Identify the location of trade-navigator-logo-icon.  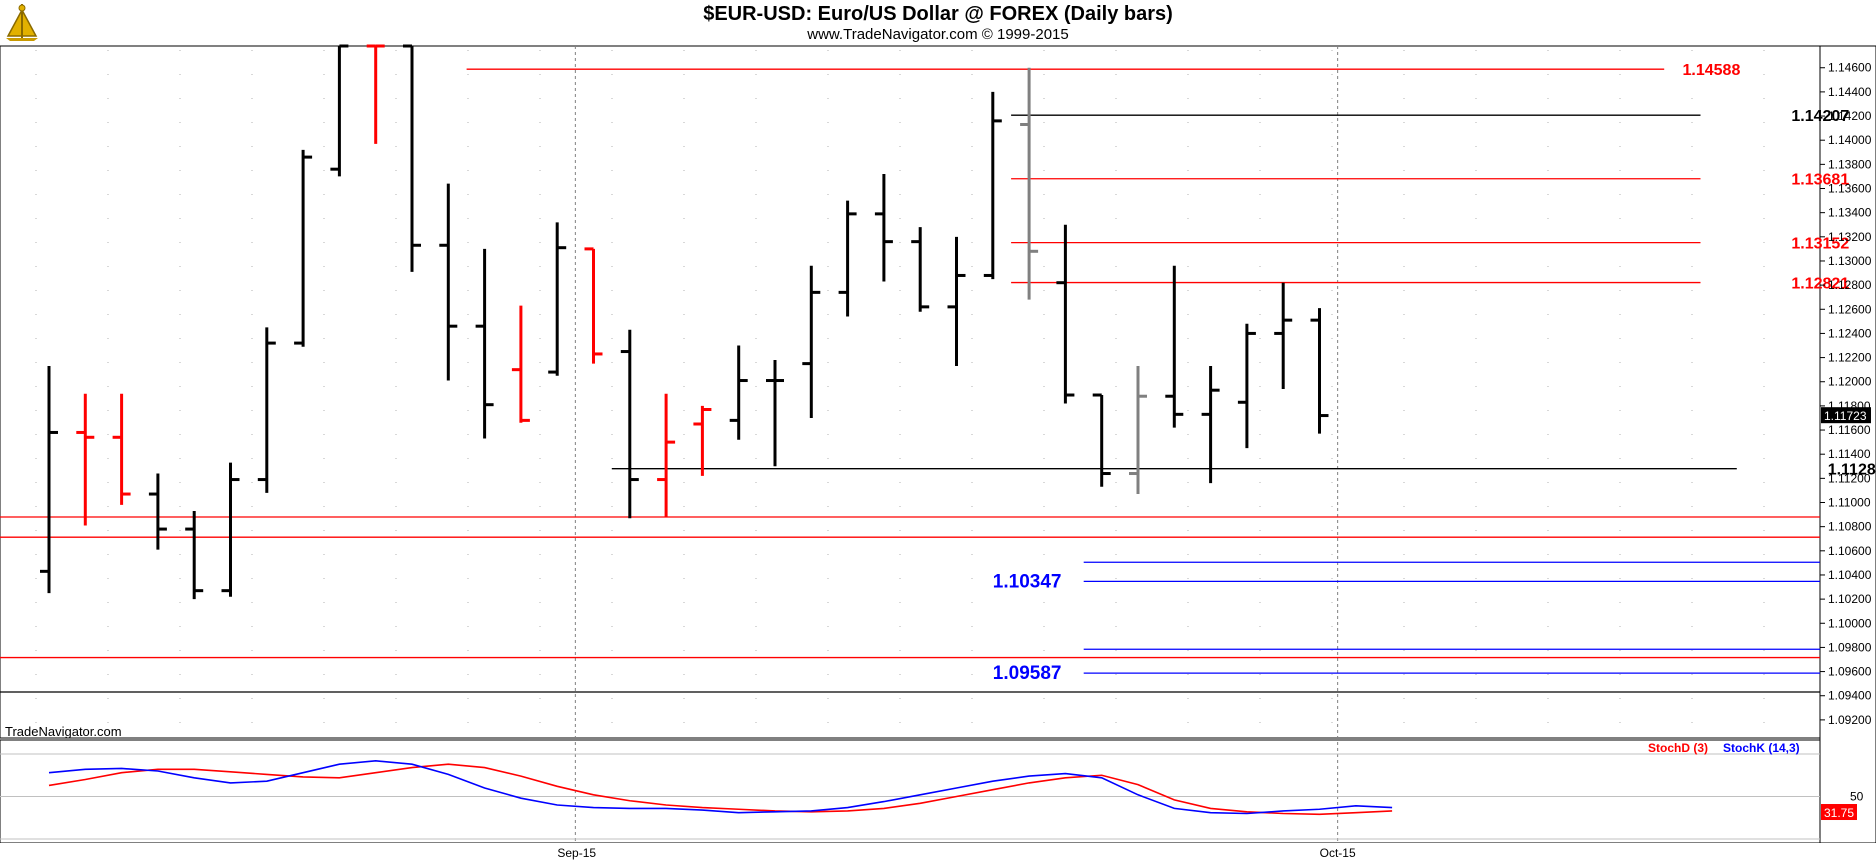
(22, 22).